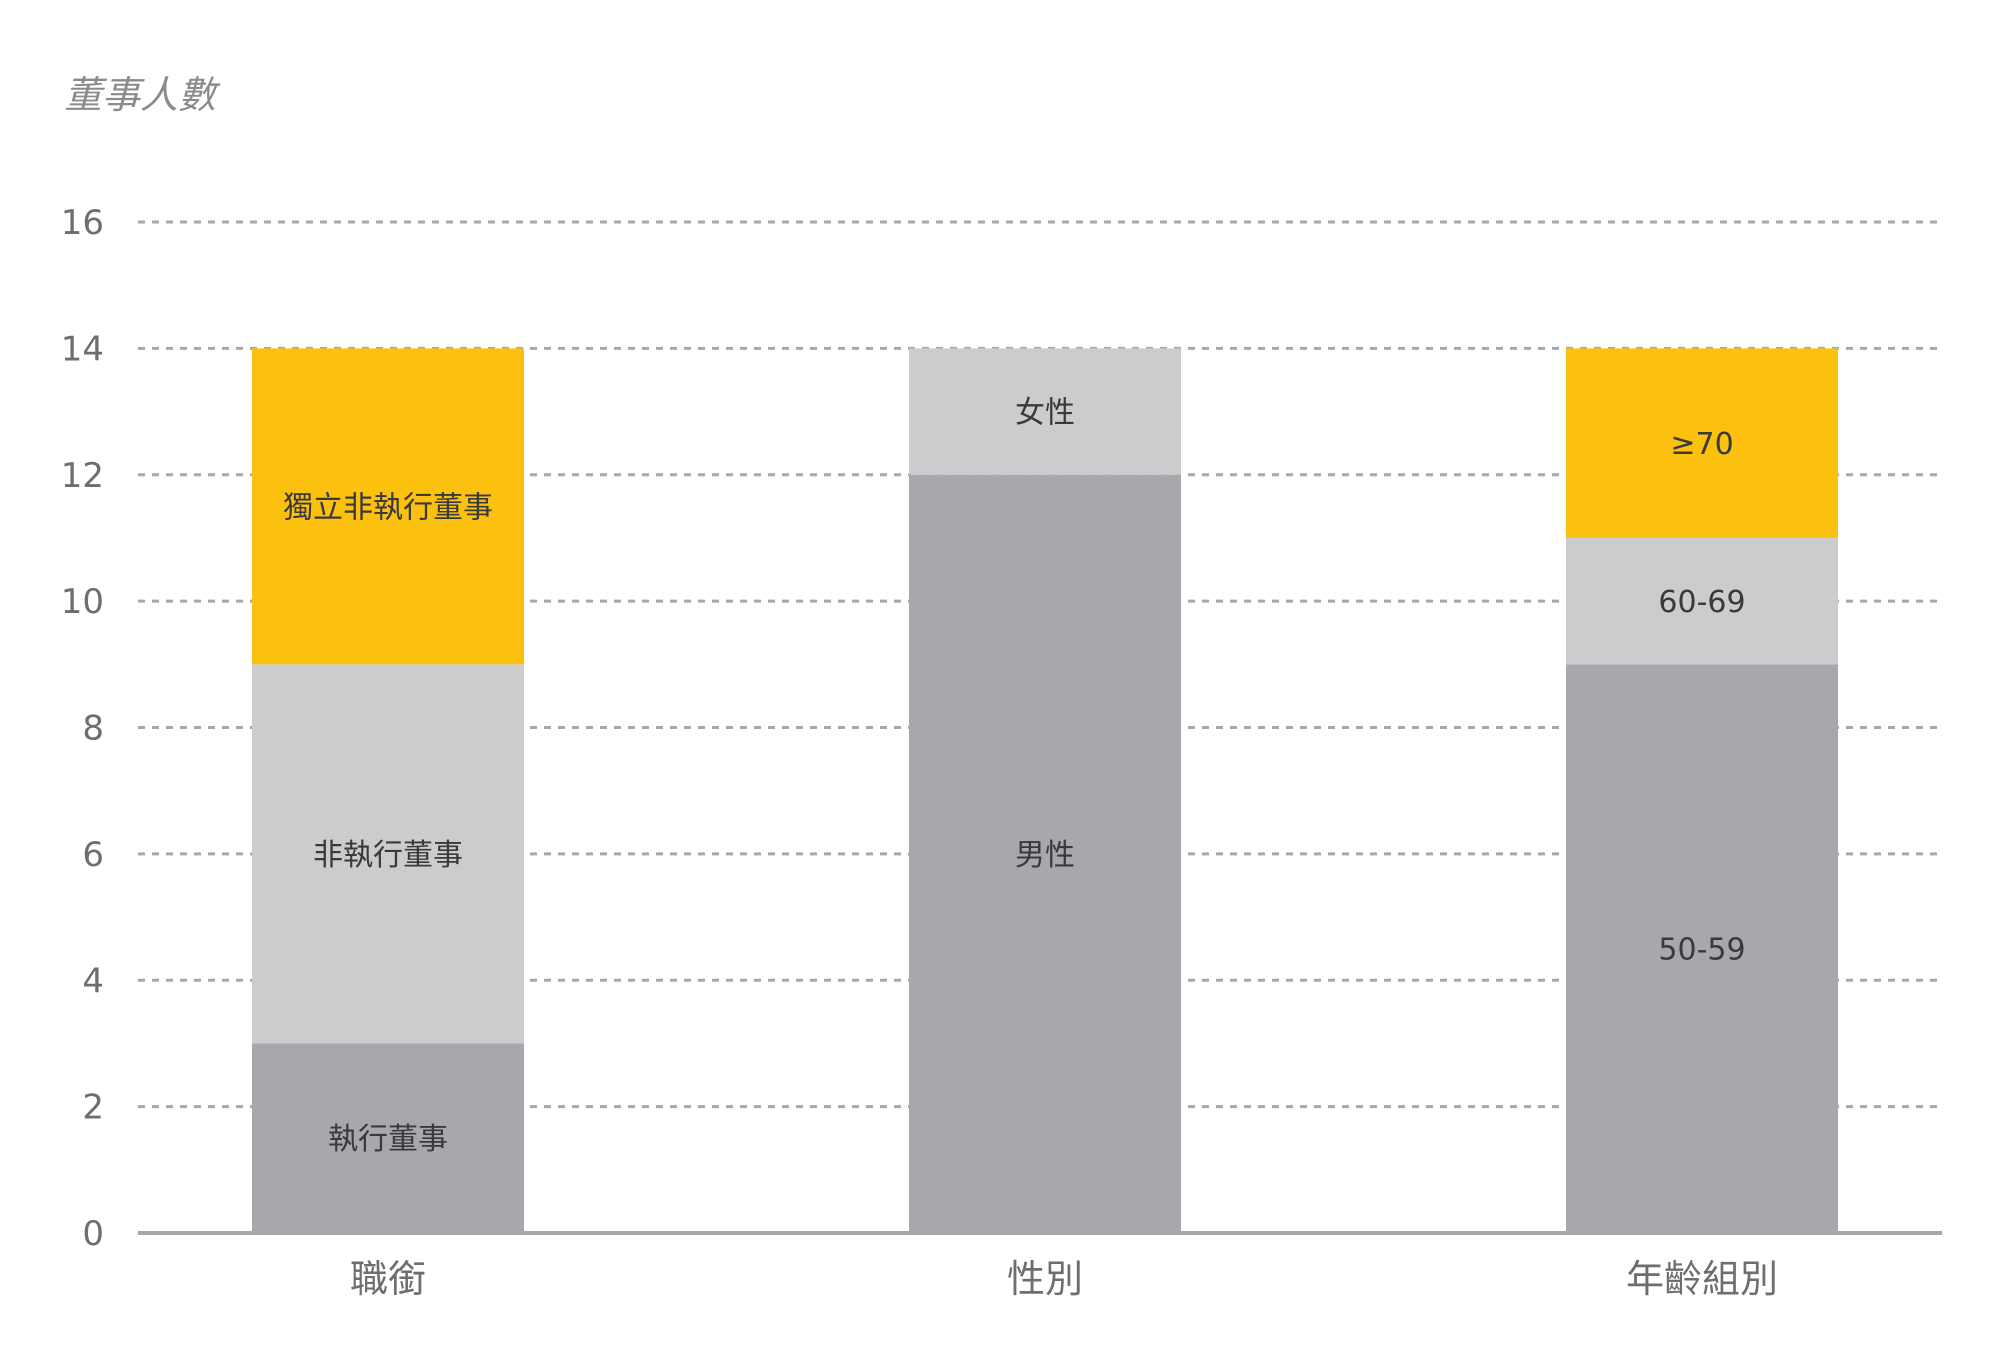 This screenshot has height=1365, width=1994. I want to click on segment-label: 60-69, so click(1701, 602).